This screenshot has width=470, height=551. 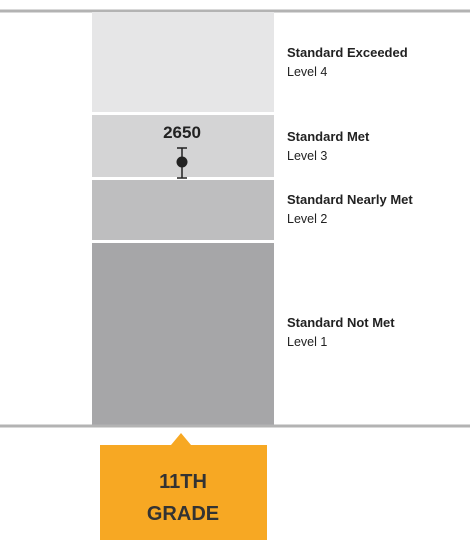 I want to click on level-name: Standard Exceeded, so click(x=347, y=52).